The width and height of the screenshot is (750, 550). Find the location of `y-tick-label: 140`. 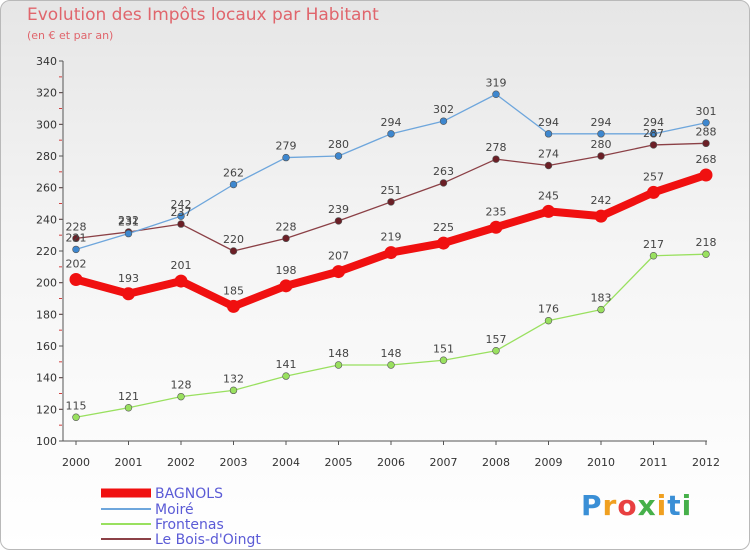

y-tick-label: 140 is located at coordinates (46, 378).